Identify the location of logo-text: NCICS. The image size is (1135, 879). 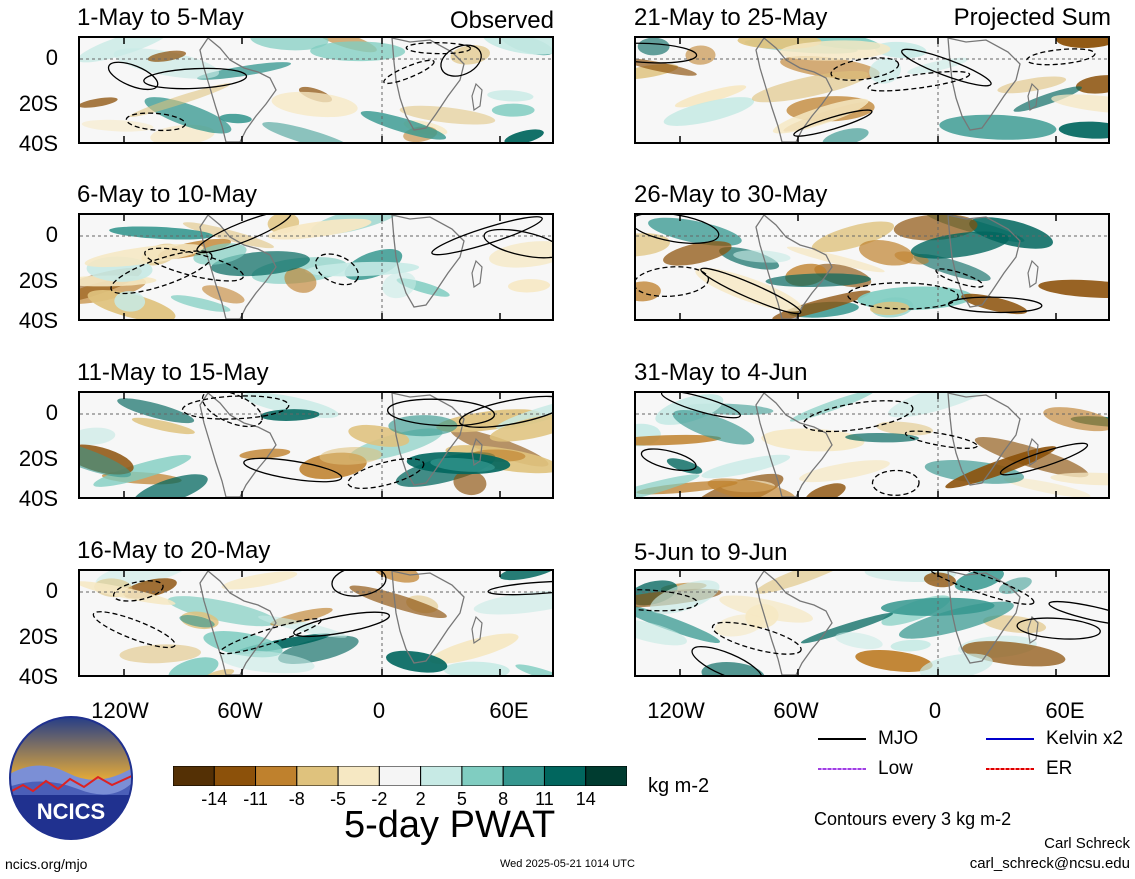
(71, 811).